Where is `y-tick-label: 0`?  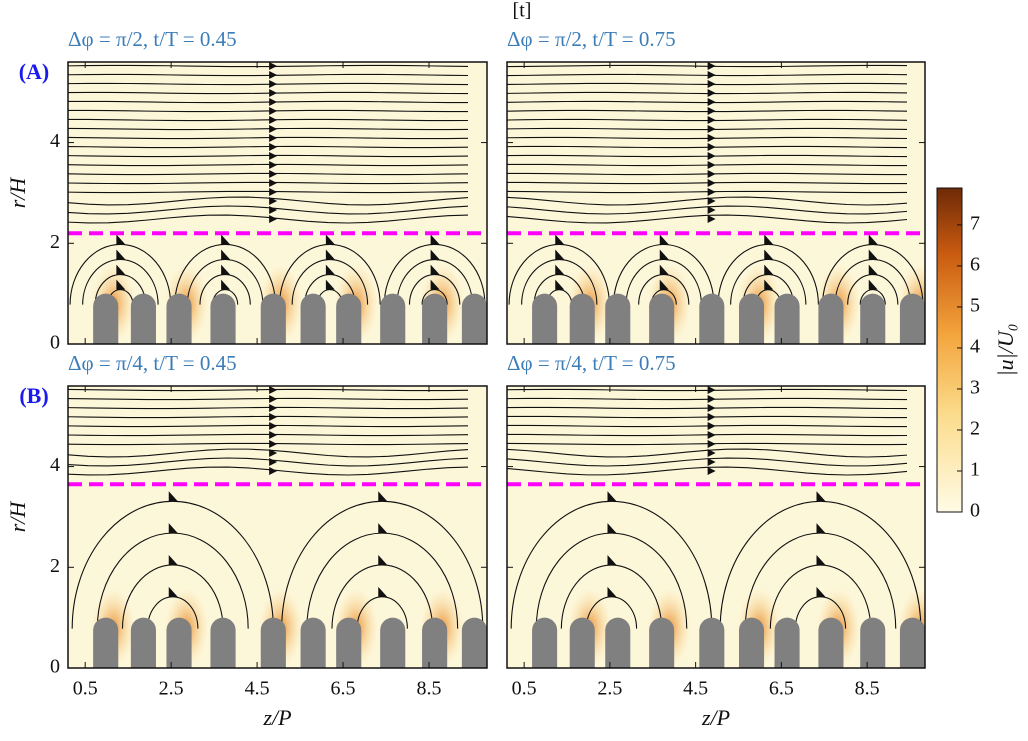 y-tick-label: 0 is located at coordinates (55, 343).